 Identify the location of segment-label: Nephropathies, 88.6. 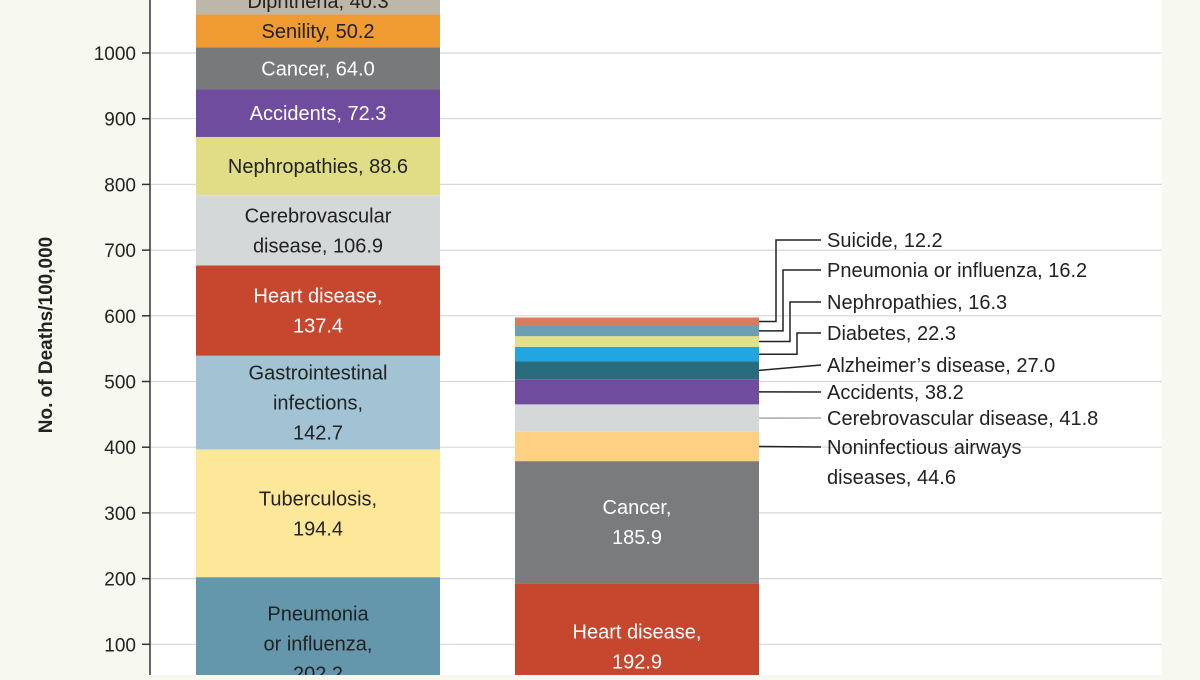
(318, 167).